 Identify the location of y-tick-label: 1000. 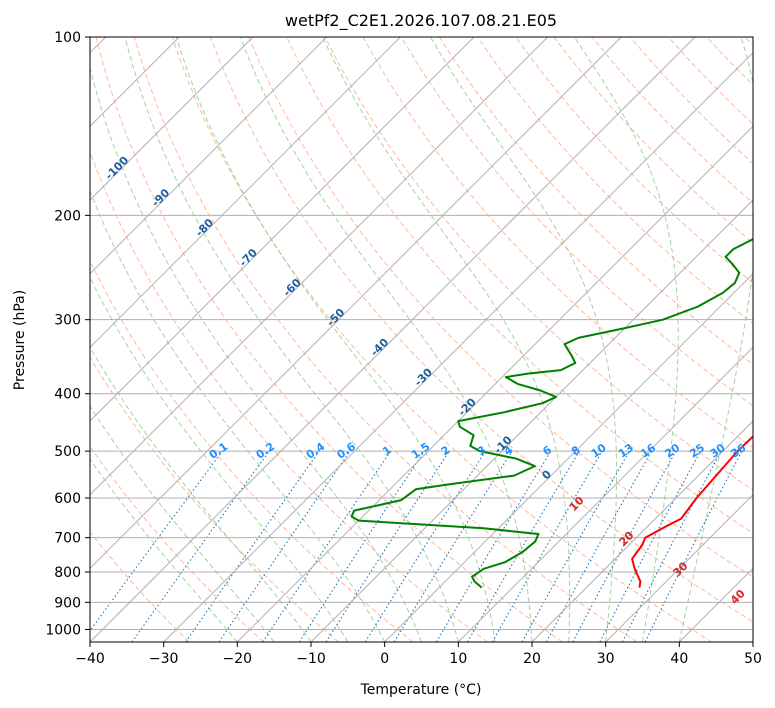
(63, 630).